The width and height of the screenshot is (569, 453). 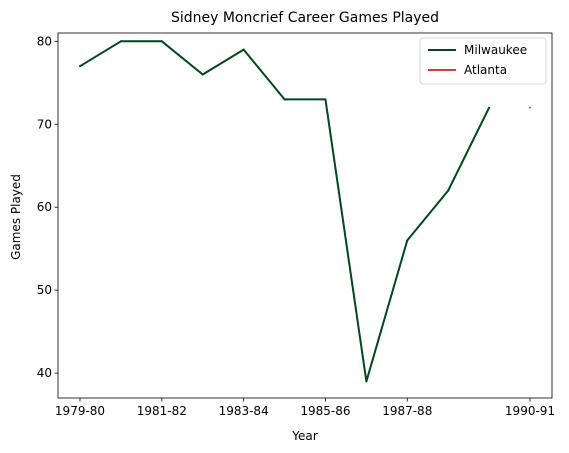 What do you see at coordinates (80, 411) in the screenshot?
I see `x-tick-label: 1979-80` at bounding box center [80, 411].